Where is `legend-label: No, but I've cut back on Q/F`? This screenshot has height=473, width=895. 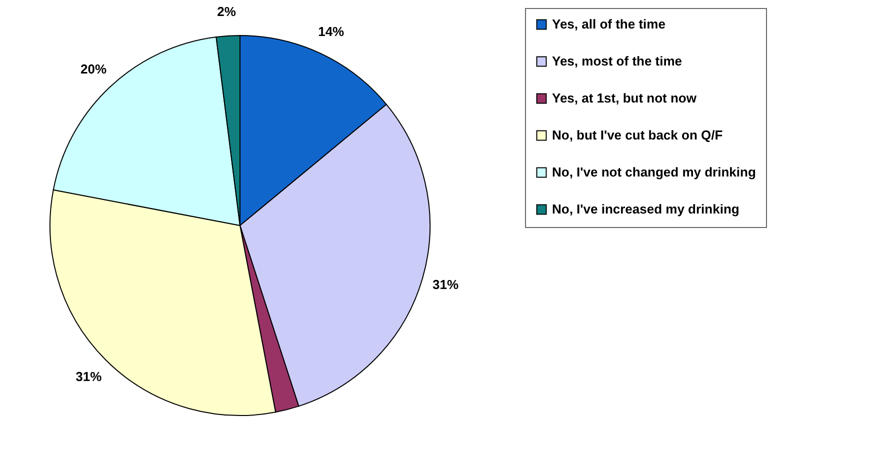
legend-label: No, but I've cut back on Q/F is located at coordinates (637, 135).